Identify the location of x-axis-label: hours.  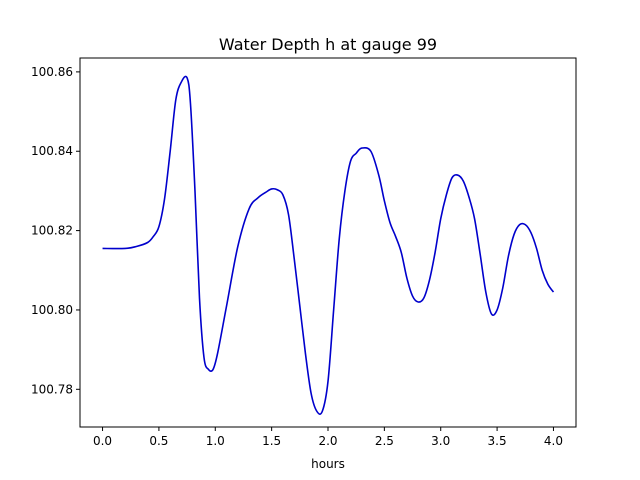
(328, 464).